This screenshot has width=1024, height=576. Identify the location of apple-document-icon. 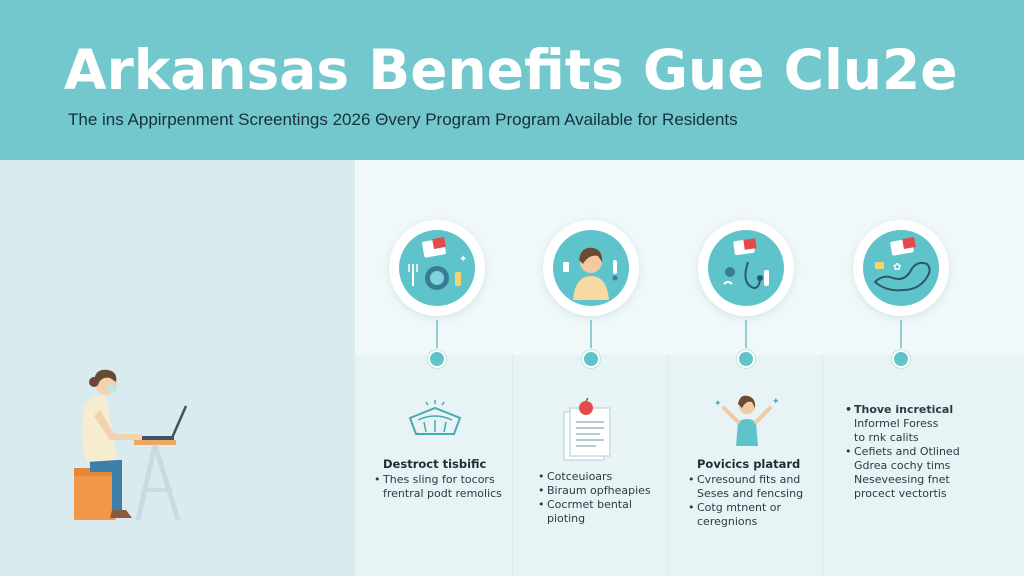
(587, 429).